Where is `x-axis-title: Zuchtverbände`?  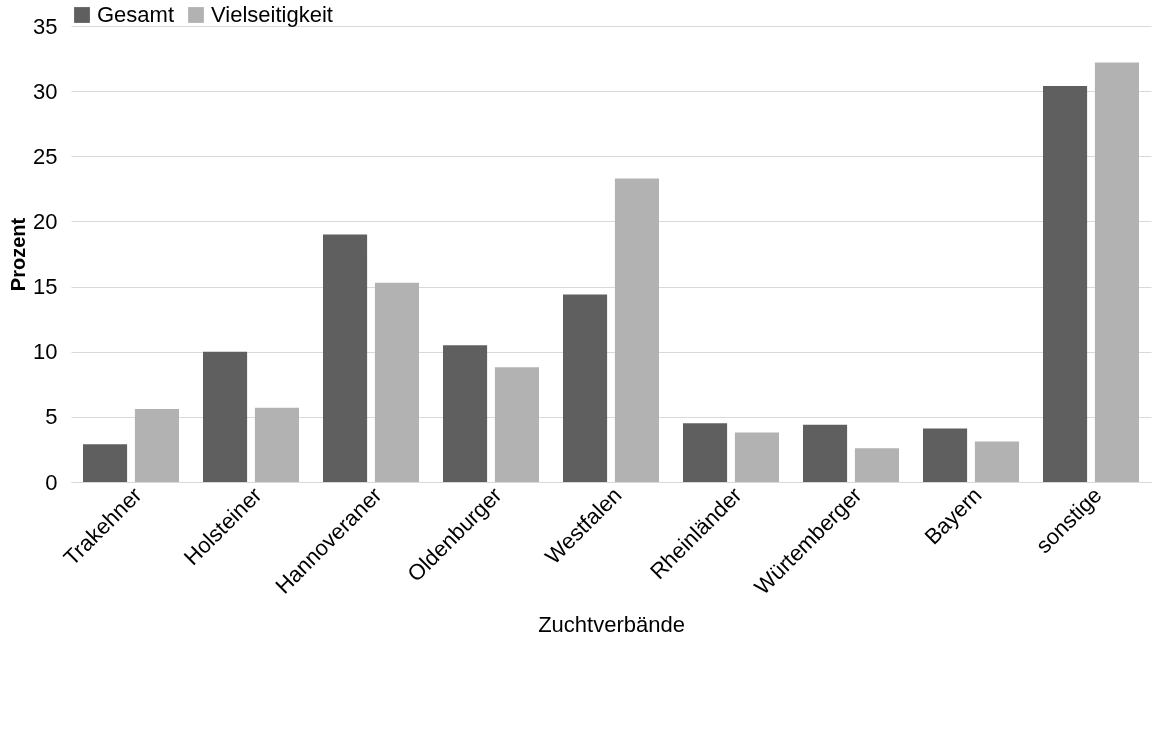 x-axis-title: Zuchtverbände is located at coordinates (611, 624).